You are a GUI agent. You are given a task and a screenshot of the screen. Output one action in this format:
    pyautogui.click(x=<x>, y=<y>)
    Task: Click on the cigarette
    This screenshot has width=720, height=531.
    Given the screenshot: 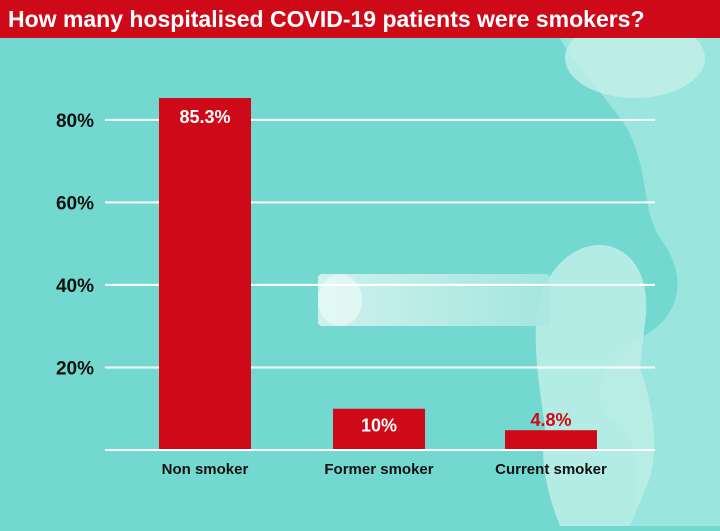 What is the action you would take?
    pyautogui.click(x=434, y=300)
    